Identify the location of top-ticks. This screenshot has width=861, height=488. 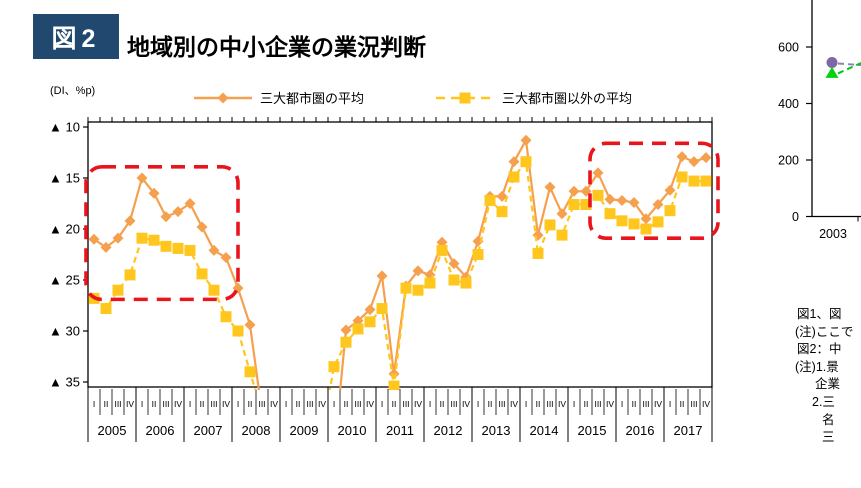
(400, 119).